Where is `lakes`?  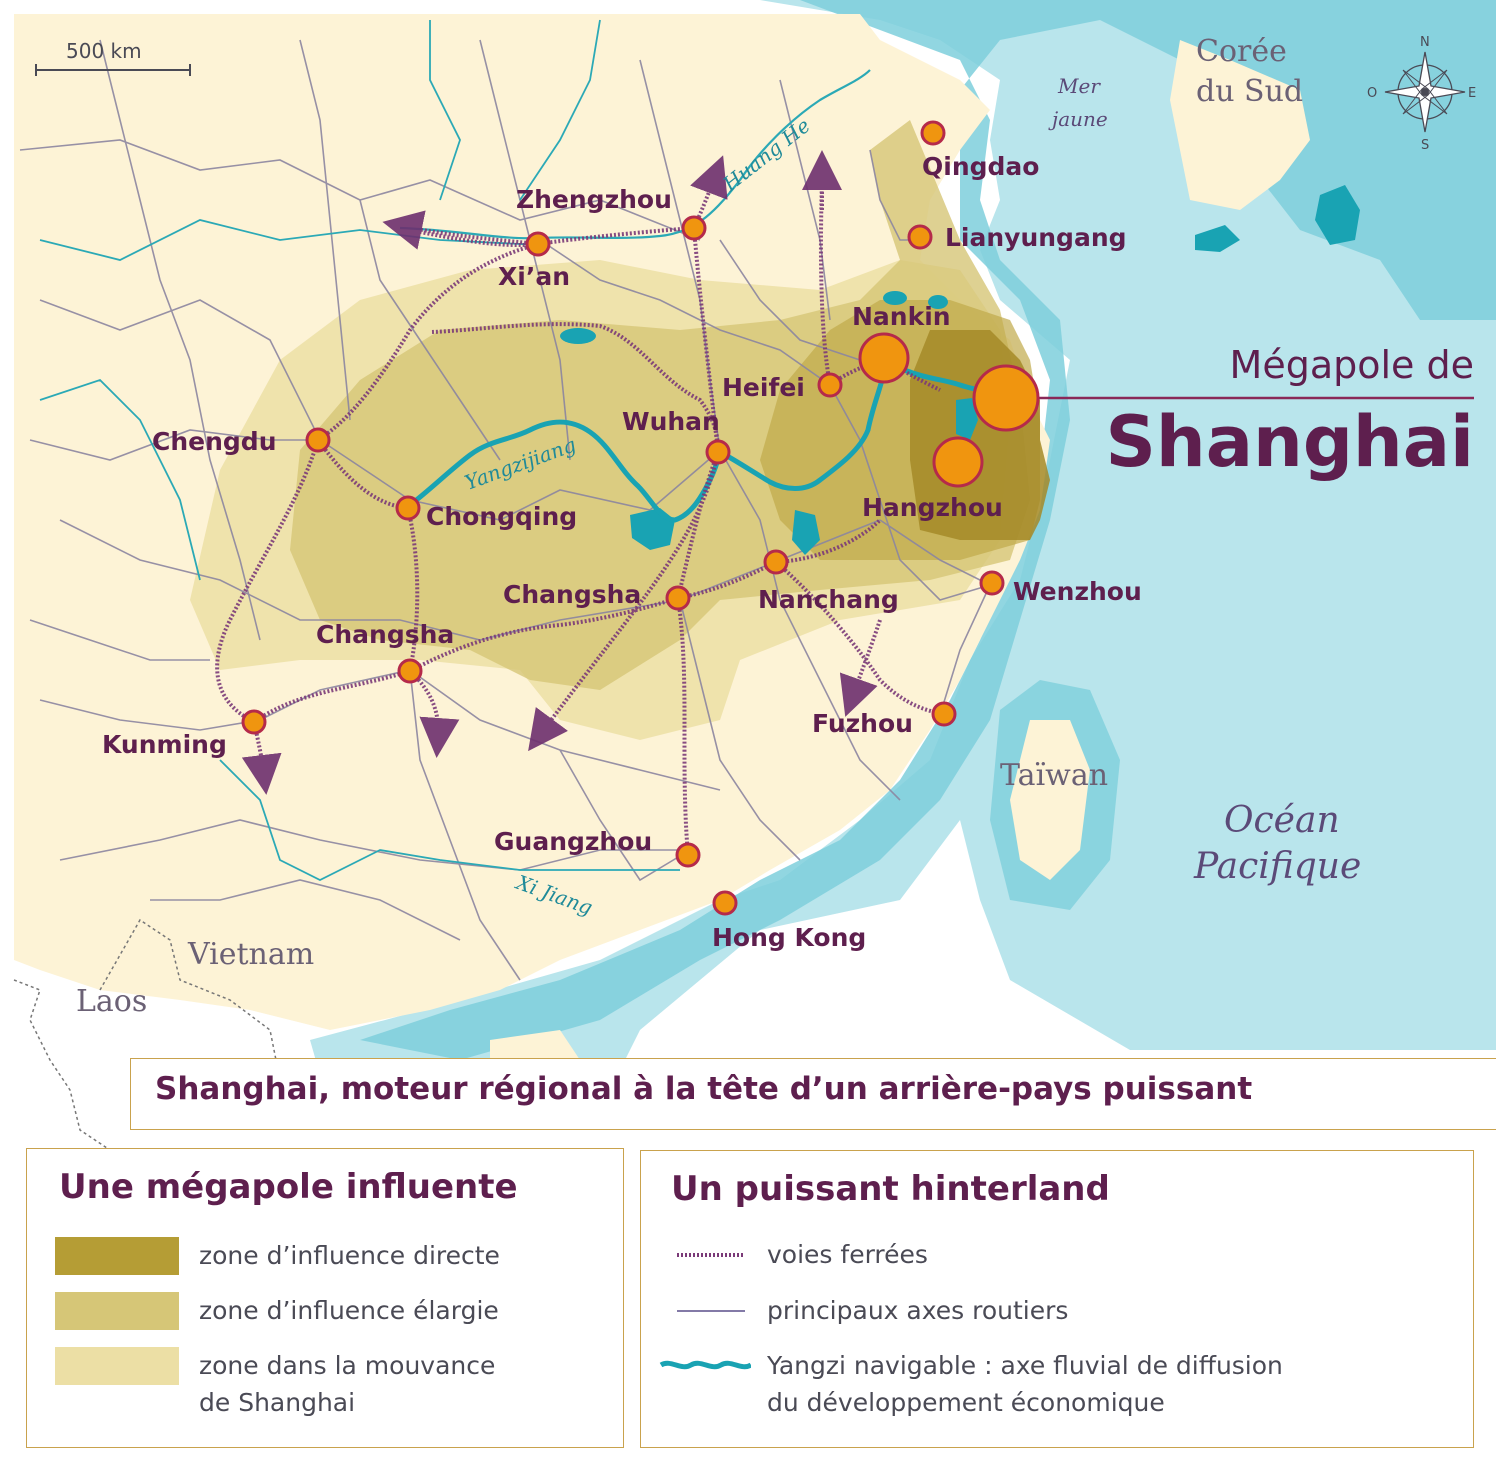 lakes is located at coordinates (960, 370).